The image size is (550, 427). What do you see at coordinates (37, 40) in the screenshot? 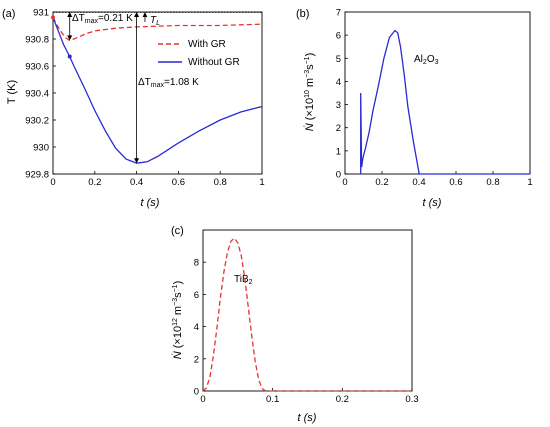
I see `panel-a-ytick-label: 930.8` at bounding box center [37, 40].